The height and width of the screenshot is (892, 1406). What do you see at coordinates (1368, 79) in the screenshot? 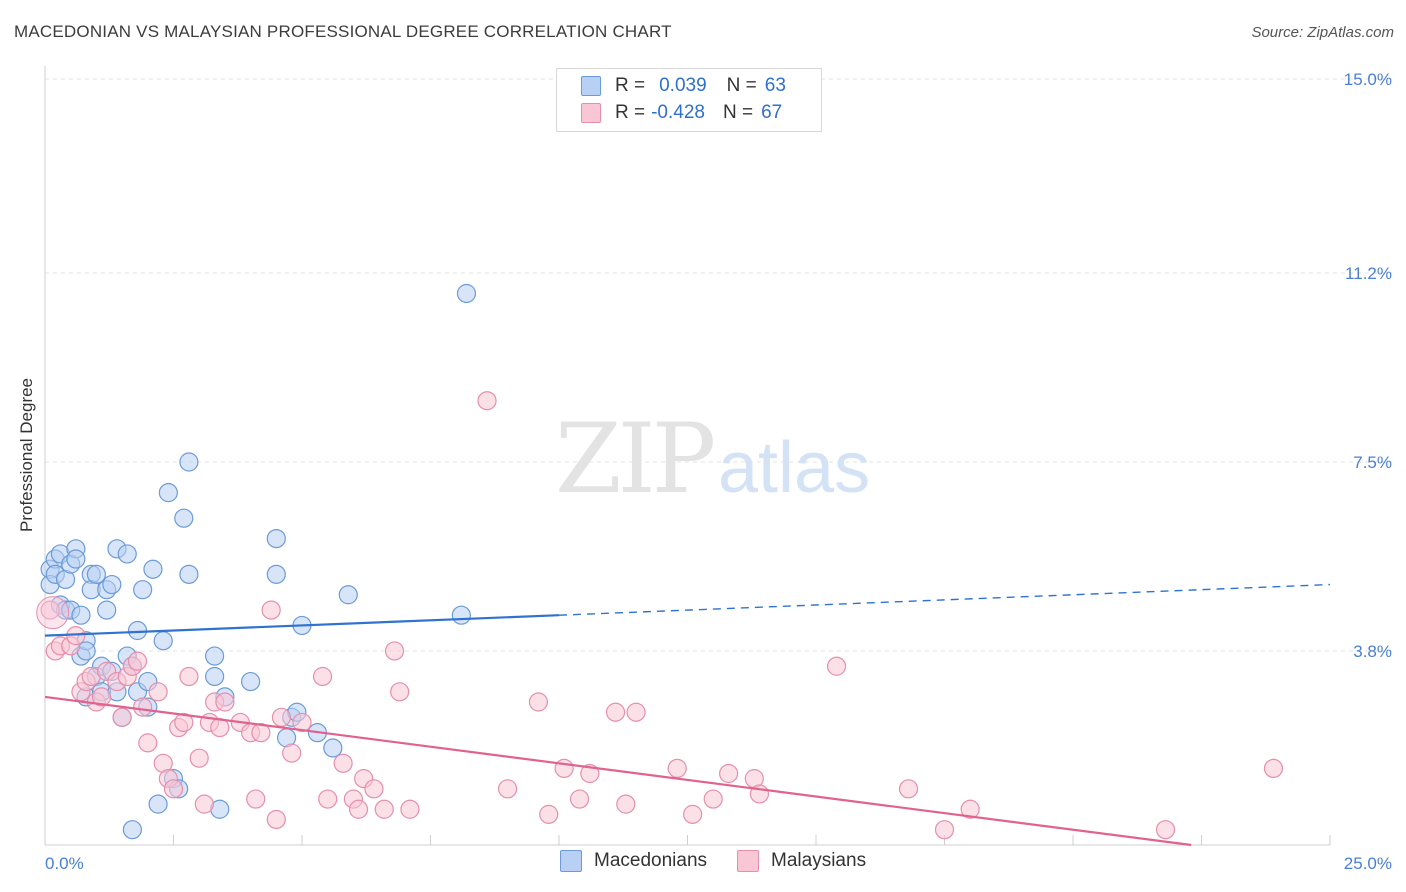
I see `y-tick-label: 15.0%` at bounding box center [1368, 79].